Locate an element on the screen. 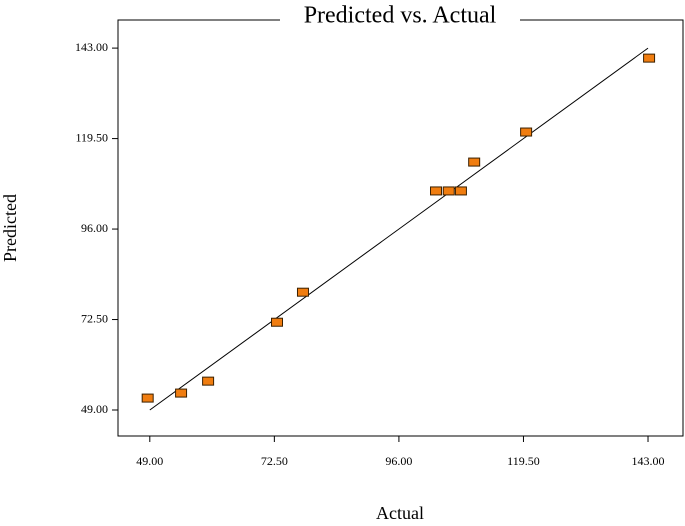  y-tick-label: 49.00 is located at coordinates (94, 409).